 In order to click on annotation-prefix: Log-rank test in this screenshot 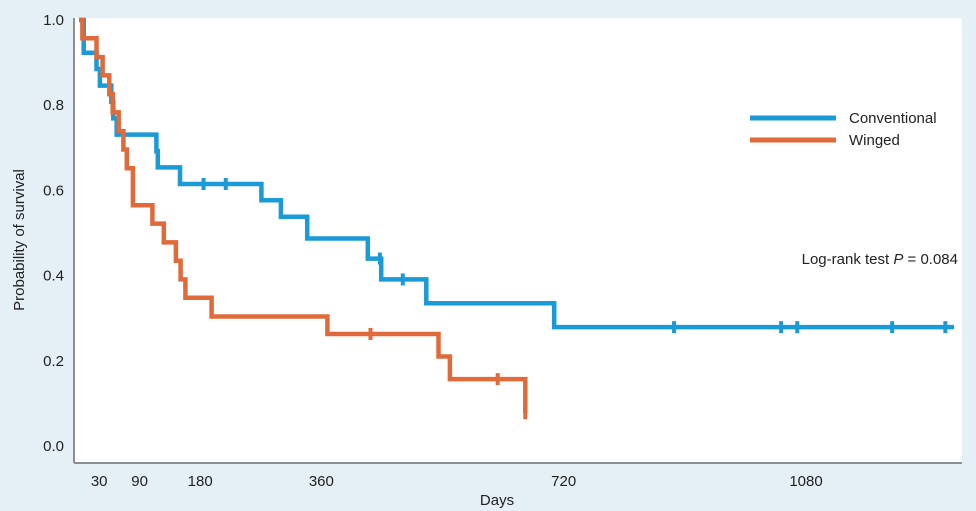, I will do `click(848, 259)`.